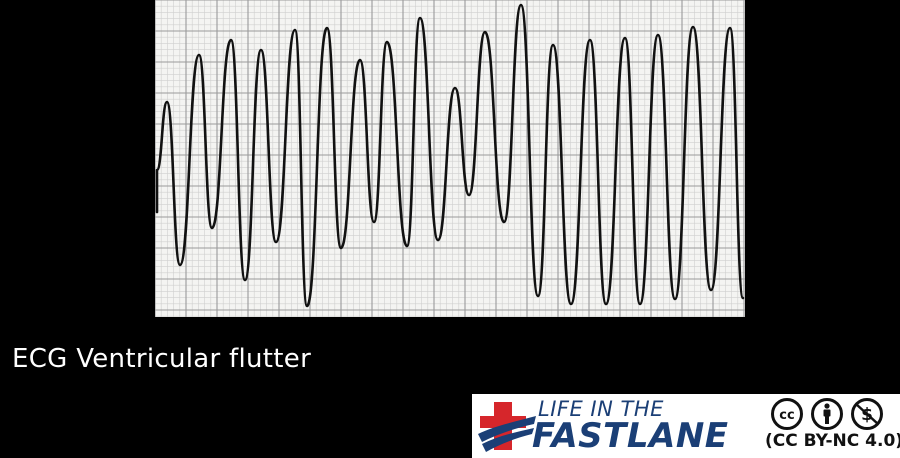 The height and width of the screenshot is (458, 900). What do you see at coordinates (162, 359) in the screenshot?
I see `image-caption: ECG Ventricular flutter` at bounding box center [162, 359].